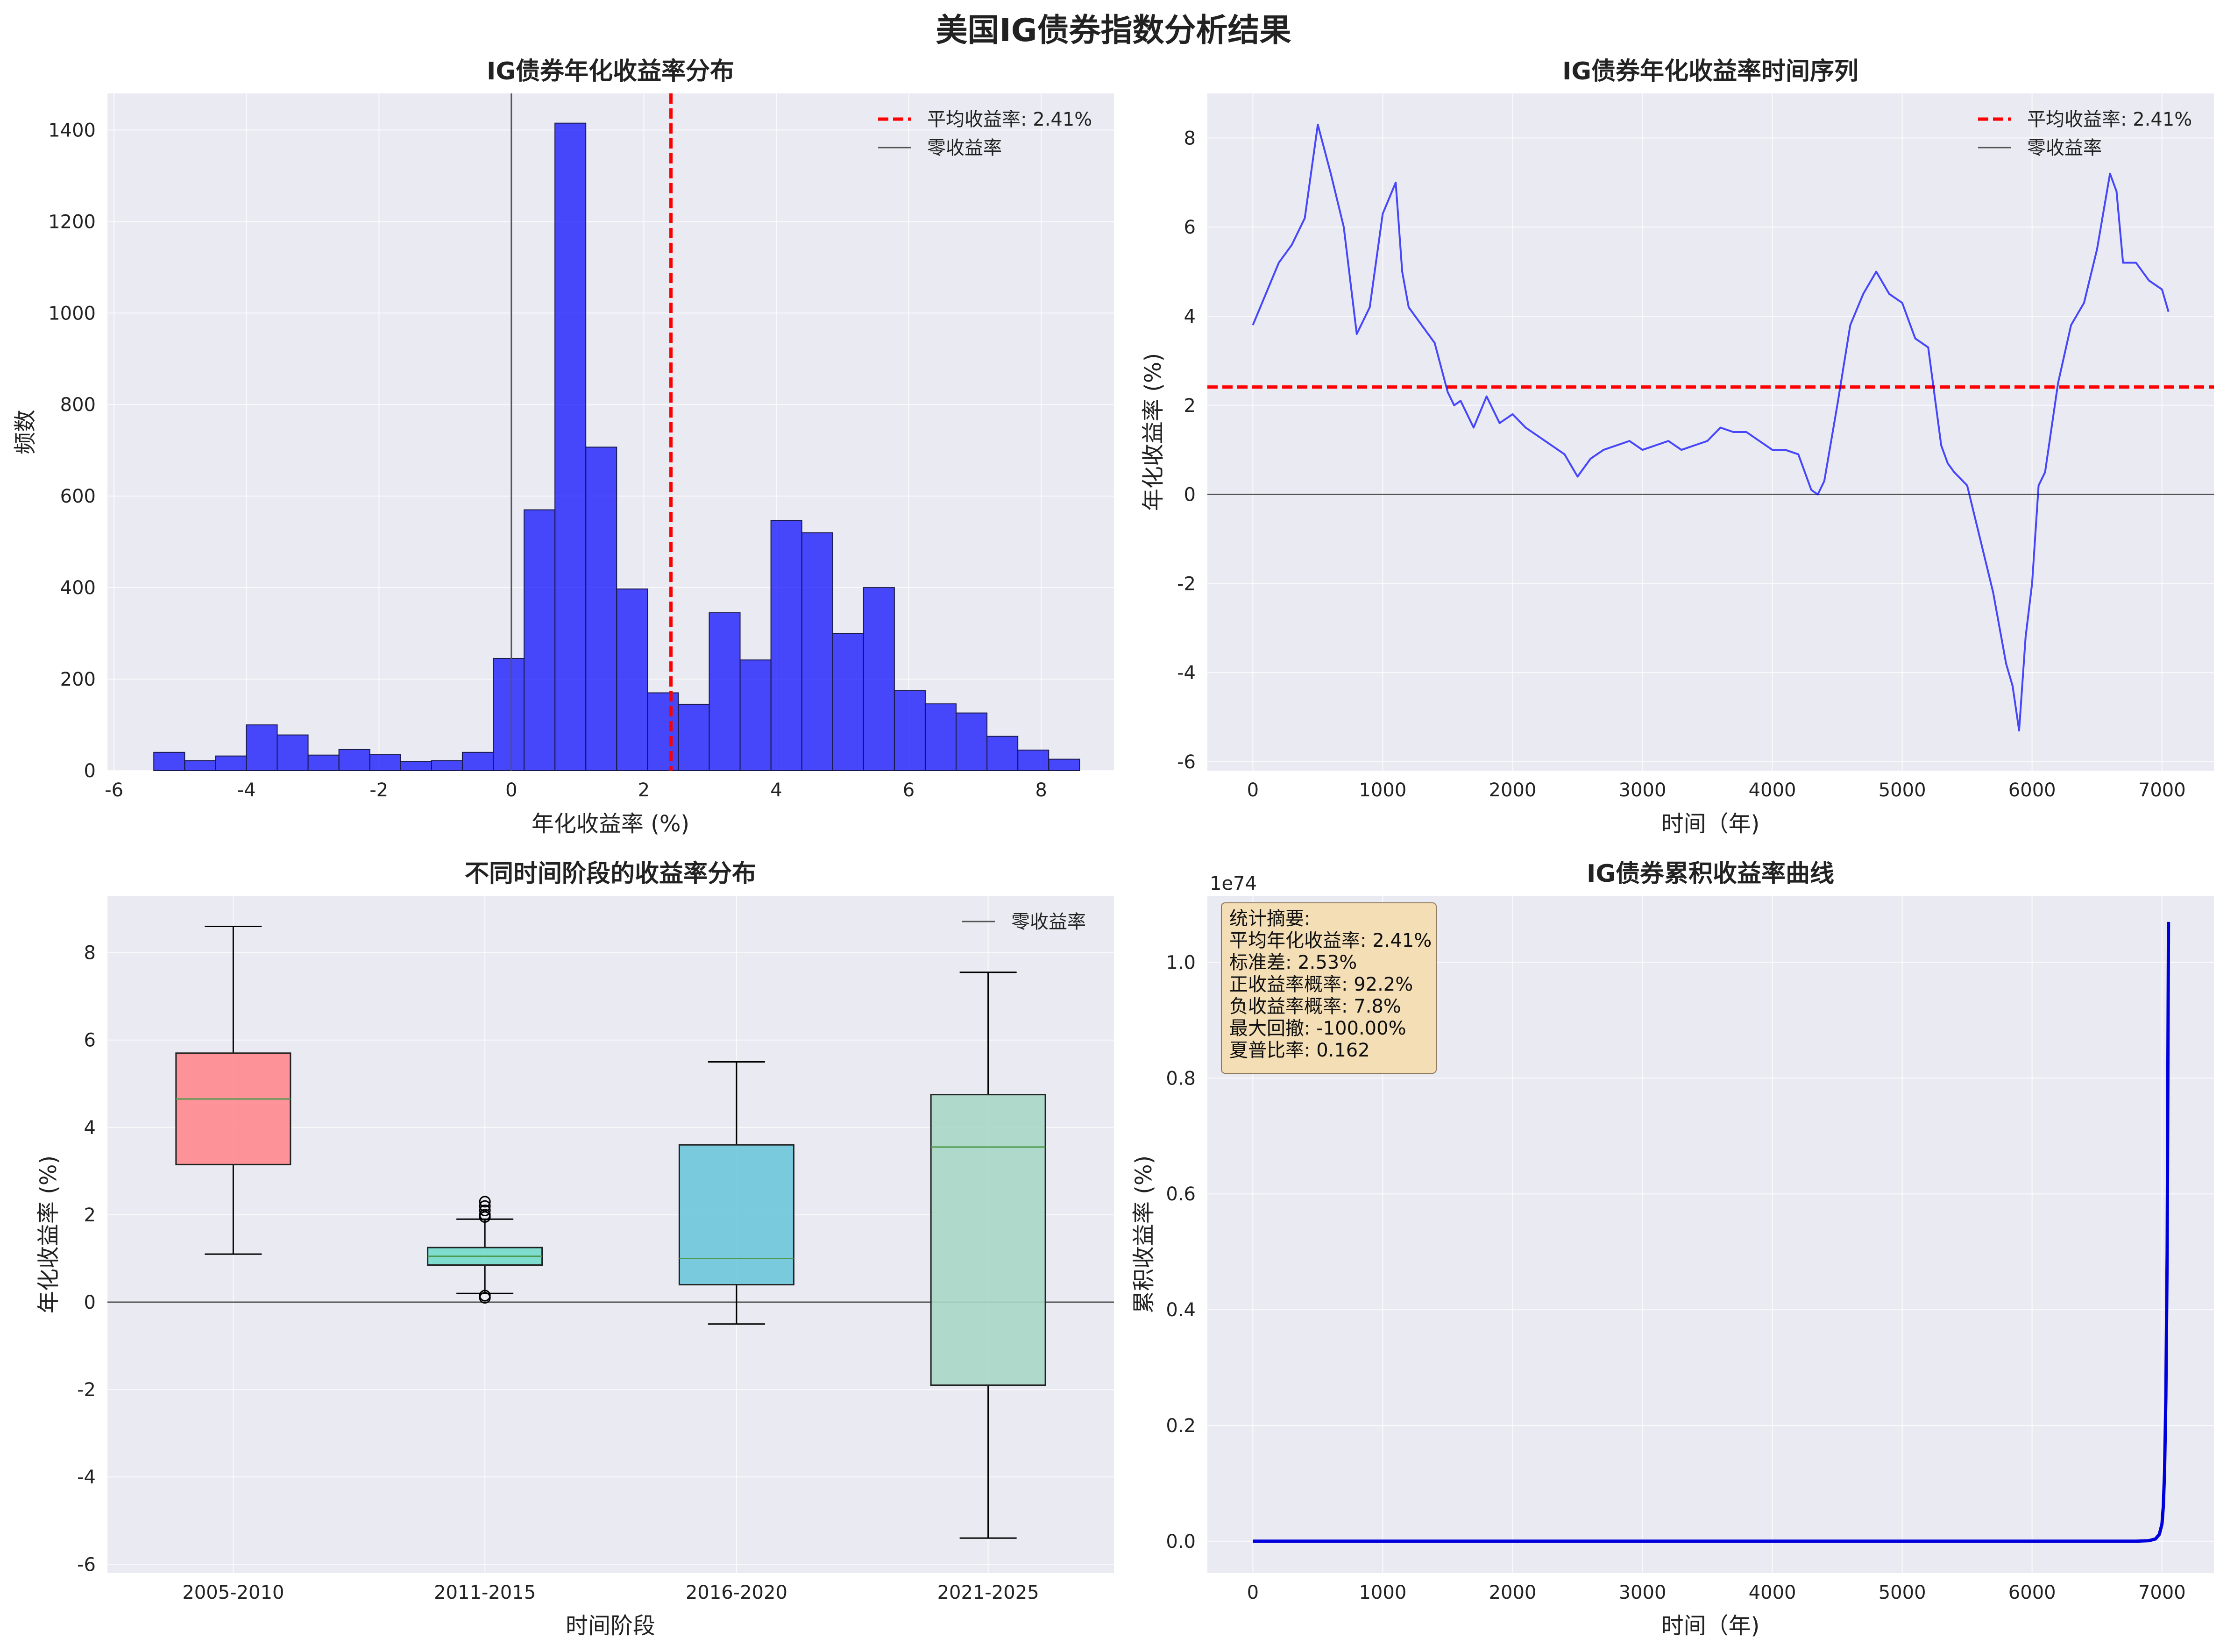  What do you see at coordinates (985, 134) in the screenshot?
I see `histogram-legend: 平均收益率: 2.41% 零收益率` at bounding box center [985, 134].